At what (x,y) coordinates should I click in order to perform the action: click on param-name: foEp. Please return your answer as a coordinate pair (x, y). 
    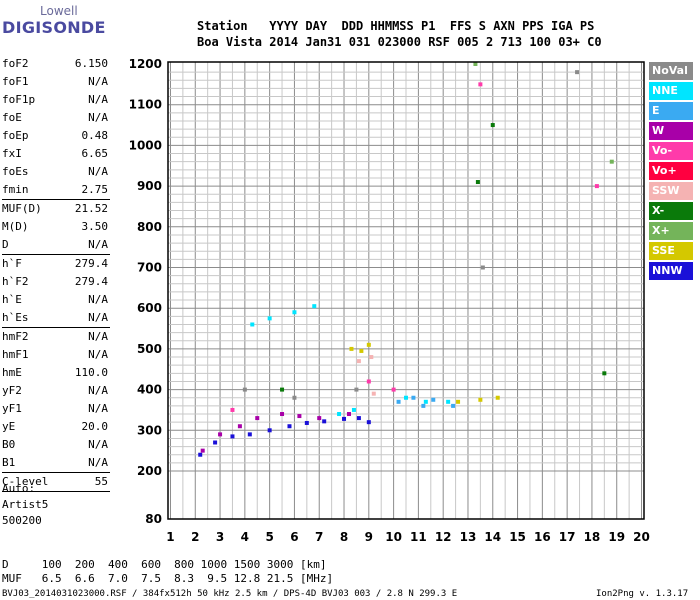
    Looking at the image, I should click on (15, 135).